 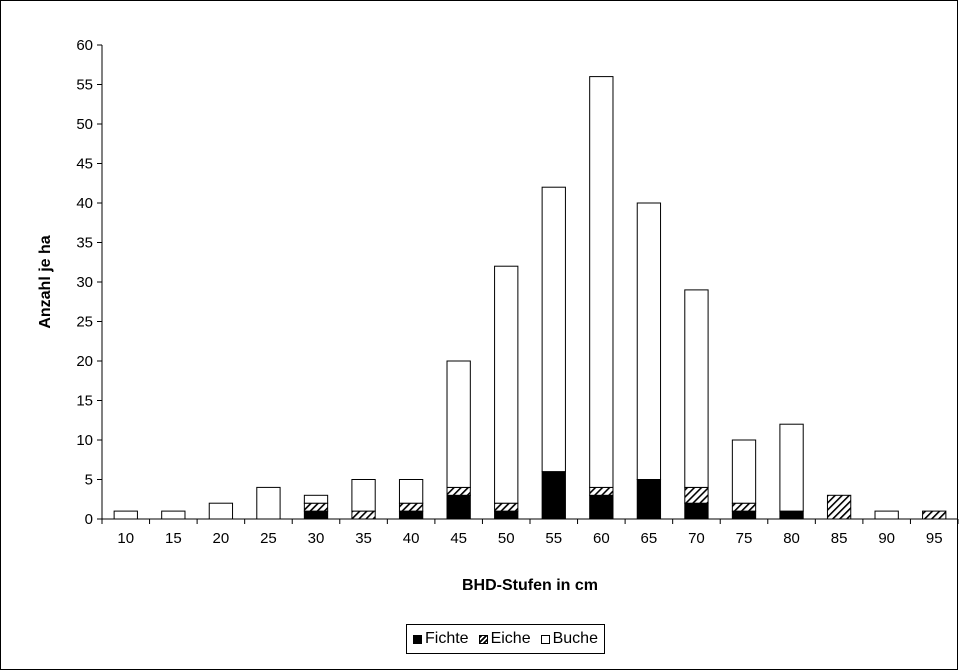 What do you see at coordinates (84, 45) in the screenshot?
I see `y-tick-label: 60` at bounding box center [84, 45].